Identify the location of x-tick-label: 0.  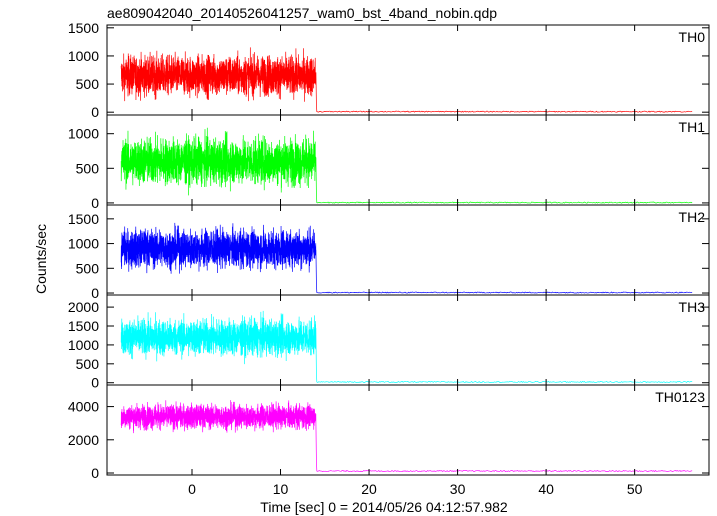
(192, 489).